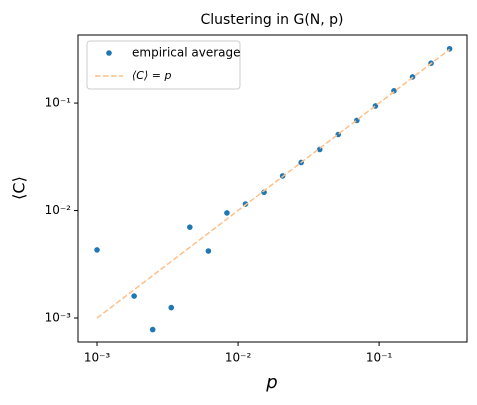 This screenshot has height=405, width=477. What do you see at coordinates (58, 210) in the screenshot?
I see `y-tick-label: 10⁻²` at bounding box center [58, 210].